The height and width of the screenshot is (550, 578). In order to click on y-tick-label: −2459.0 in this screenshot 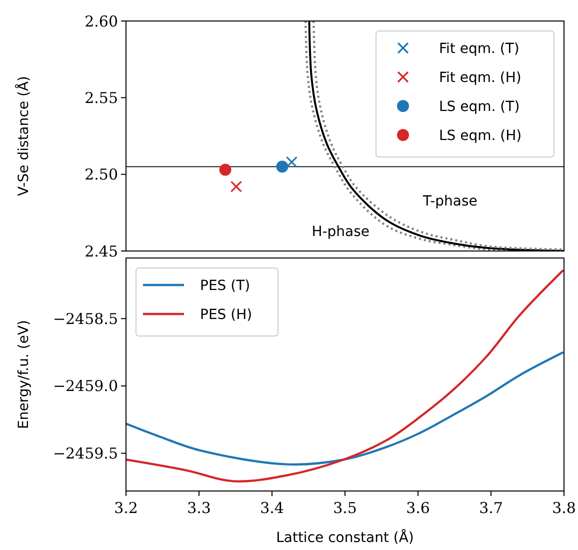, I will do `click(85, 386)`.